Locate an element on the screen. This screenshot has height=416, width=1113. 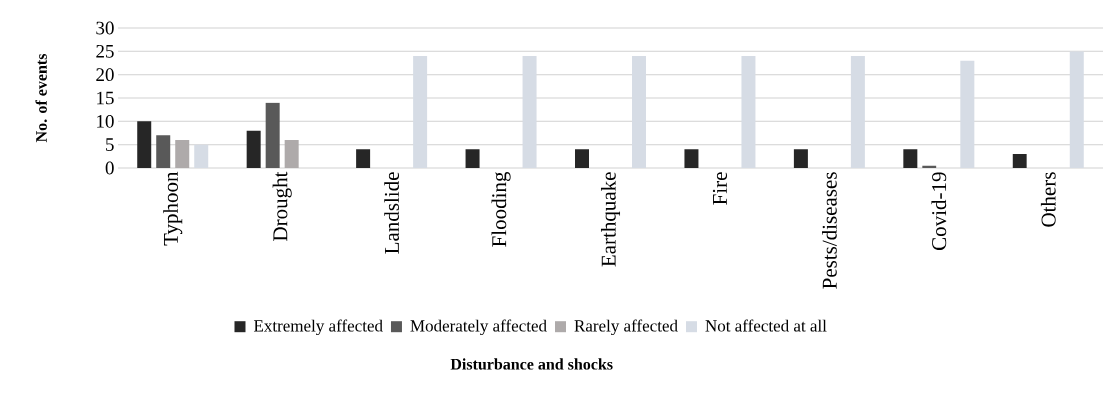
y-tick-label: 10 is located at coordinates (105, 121).